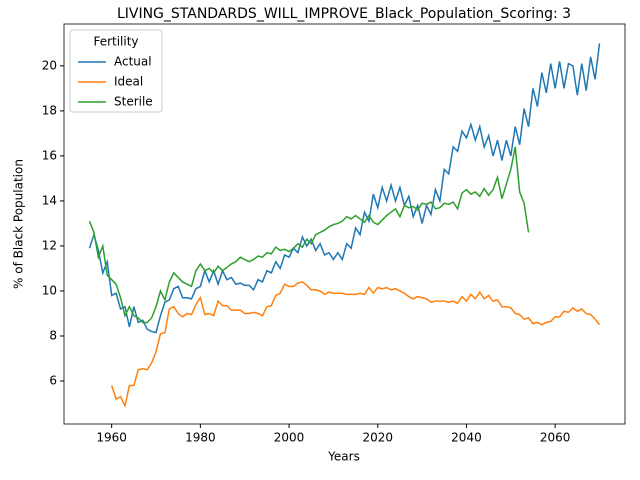 The height and width of the screenshot is (480, 640). I want to click on y-tick-label: 14, so click(49, 200).